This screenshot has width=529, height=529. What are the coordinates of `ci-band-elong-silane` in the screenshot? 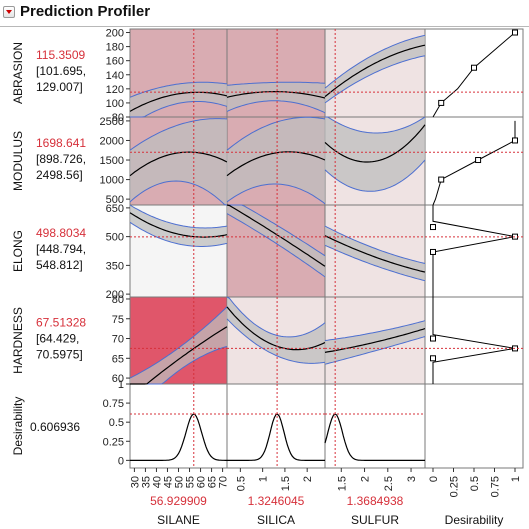 It's located at (178, 226).